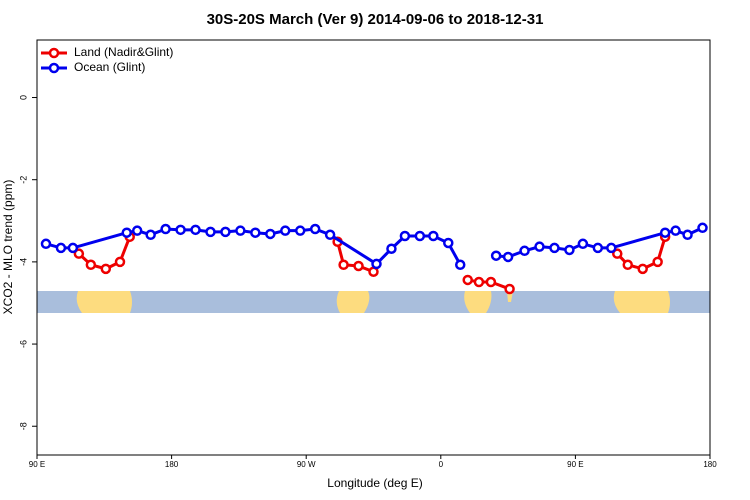 The image size is (750, 500). I want to click on y-tick-label: 0, so click(23, 97).